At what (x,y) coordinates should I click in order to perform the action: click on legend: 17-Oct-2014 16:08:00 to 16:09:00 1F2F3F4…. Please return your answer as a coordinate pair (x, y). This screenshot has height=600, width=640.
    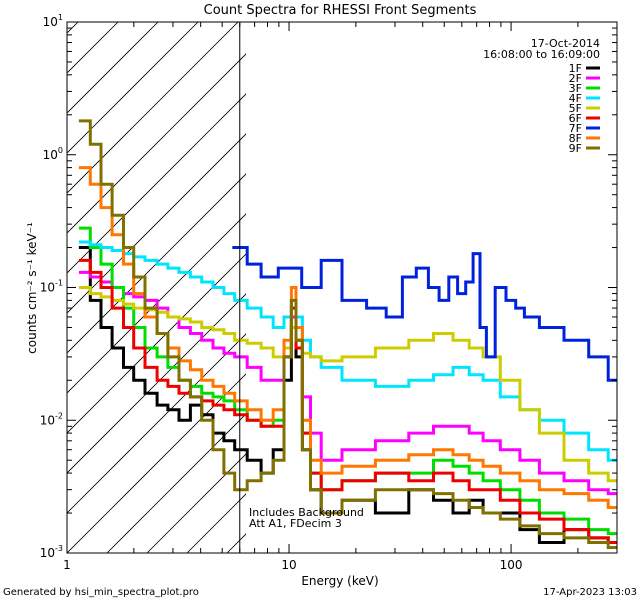
    Looking at the image, I should click on (541, 96).